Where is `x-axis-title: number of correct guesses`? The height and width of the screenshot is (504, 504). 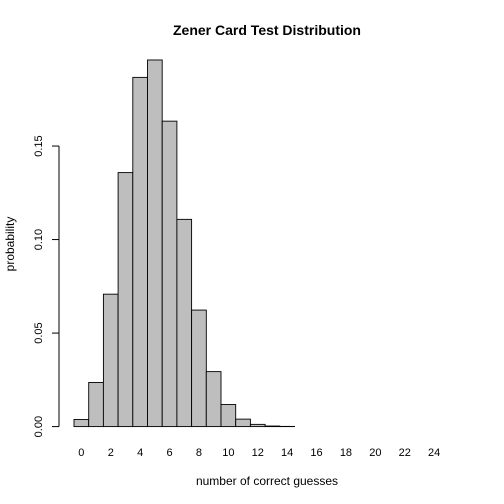
x-axis-title: number of correct guesses is located at coordinates (267, 481).